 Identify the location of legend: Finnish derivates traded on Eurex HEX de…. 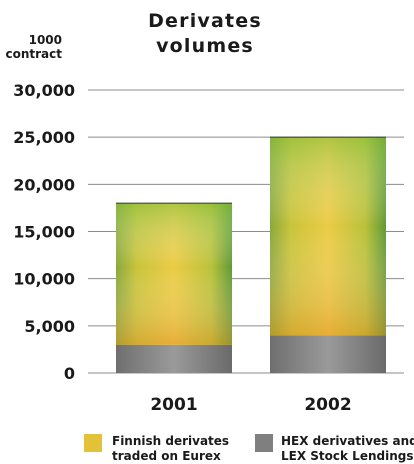
(249, 448).